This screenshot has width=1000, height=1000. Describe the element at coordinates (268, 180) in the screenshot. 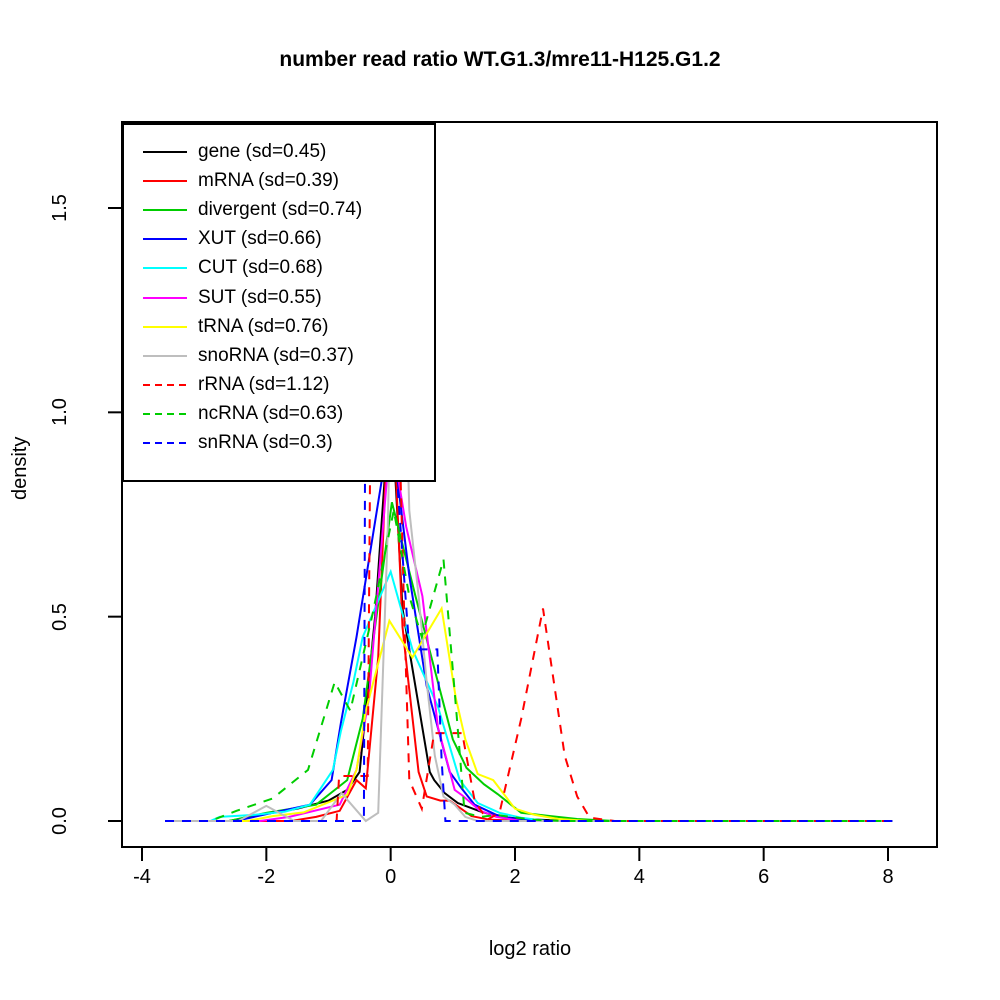

I see `legend-label: mRNA (sd=0.39)` at that location.